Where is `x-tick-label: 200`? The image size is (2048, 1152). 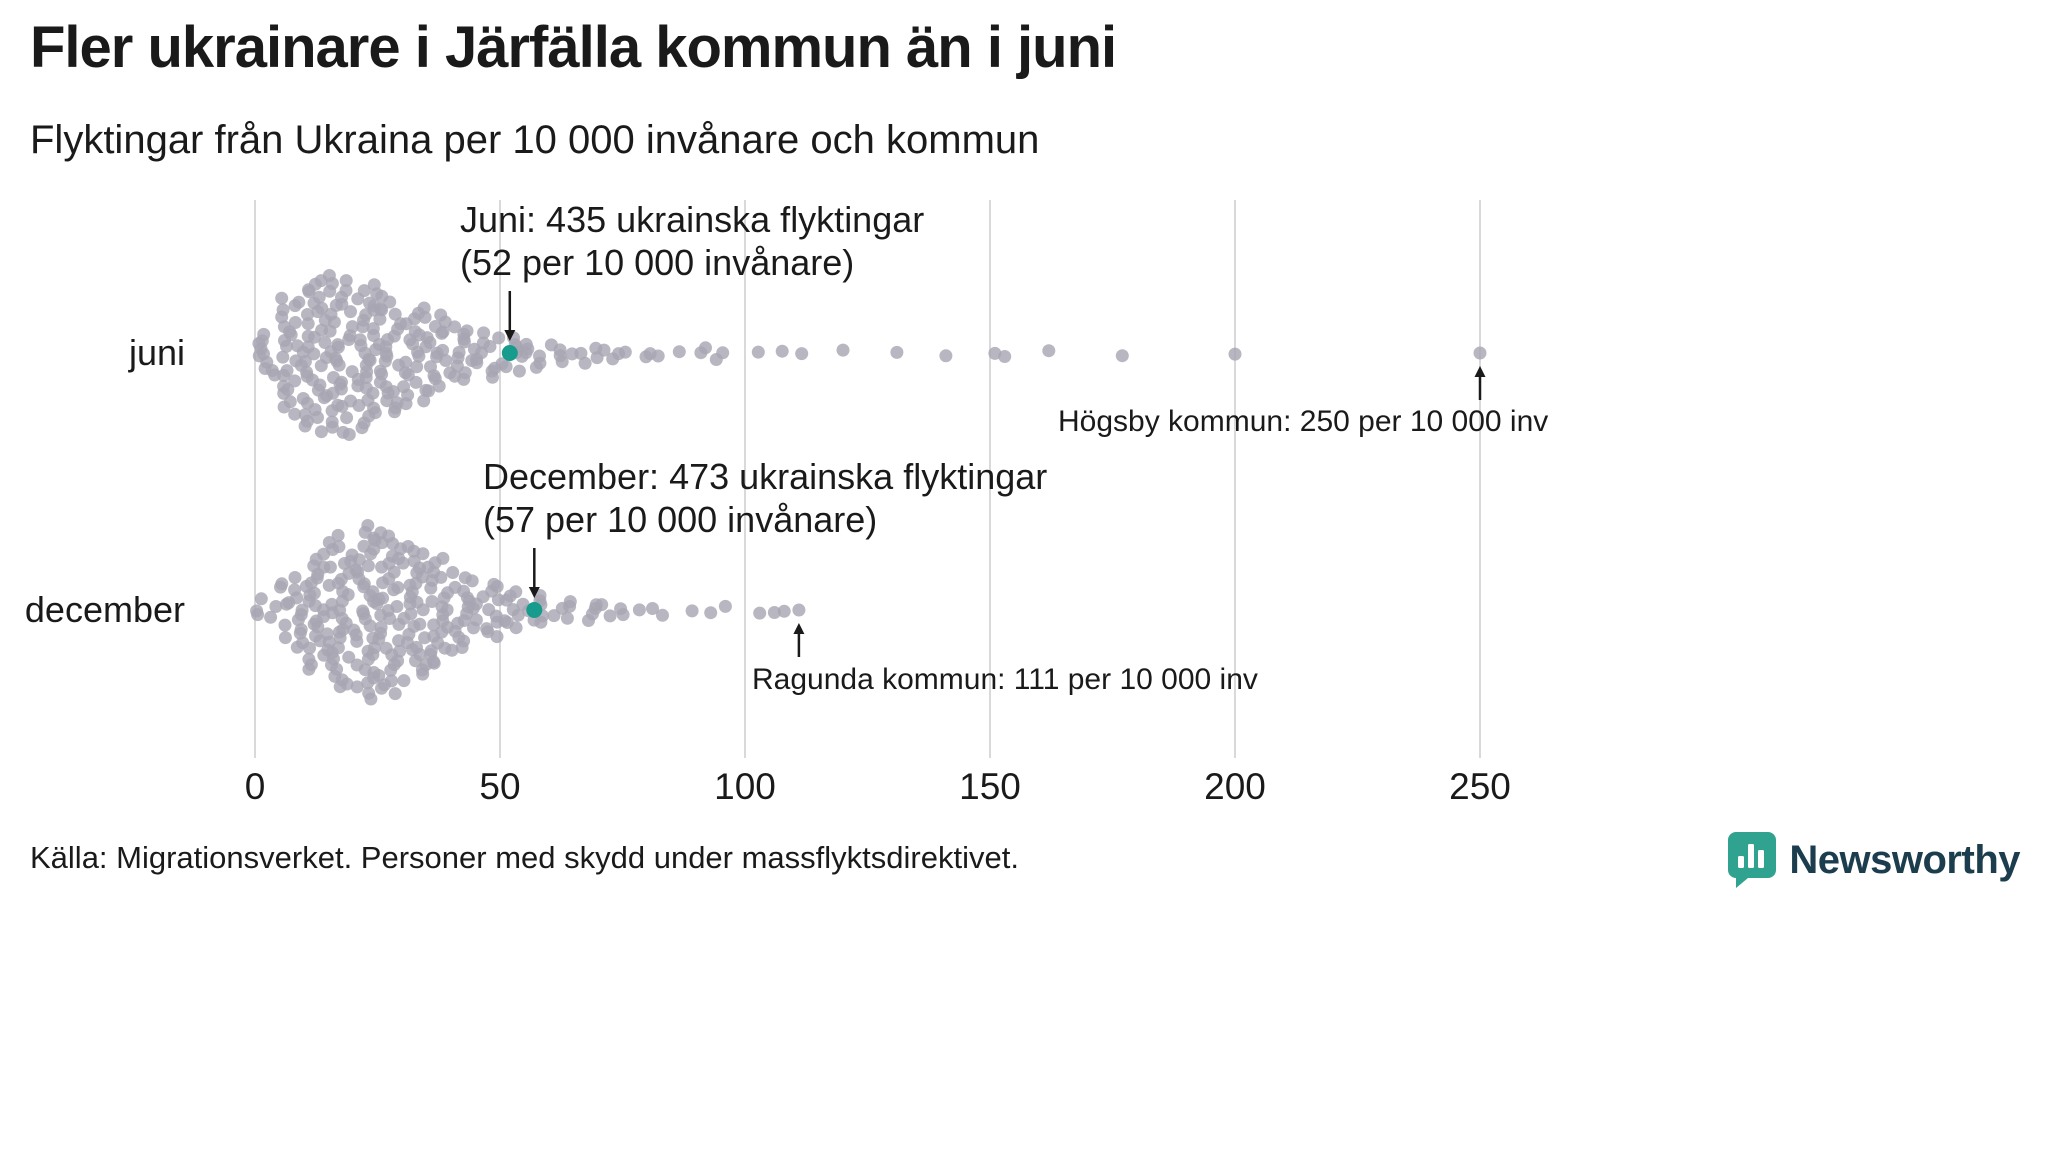 x-tick-label: 200 is located at coordinates (1235, 786).